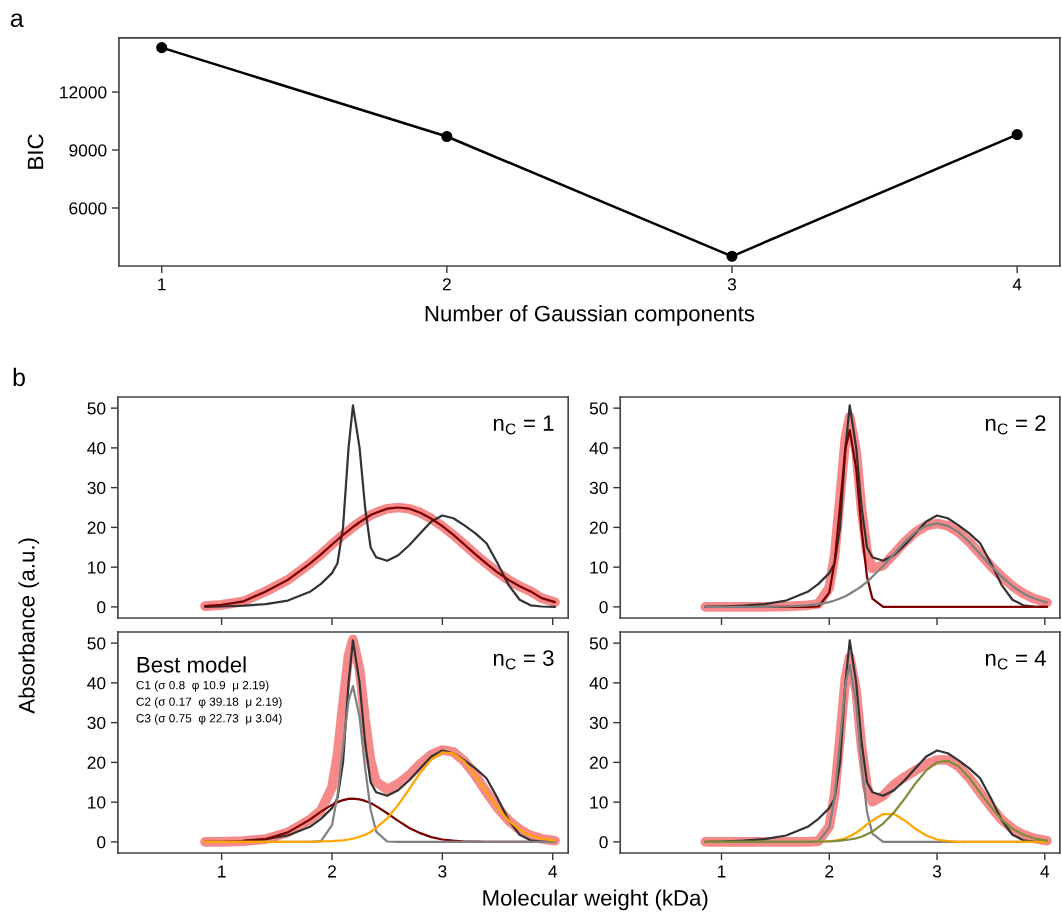 The height and width of the screenshot is (919, 1062). Describe the element at coordinates (88, 208) in the screenshot. I see `y-tick-label: 6000` at that location.